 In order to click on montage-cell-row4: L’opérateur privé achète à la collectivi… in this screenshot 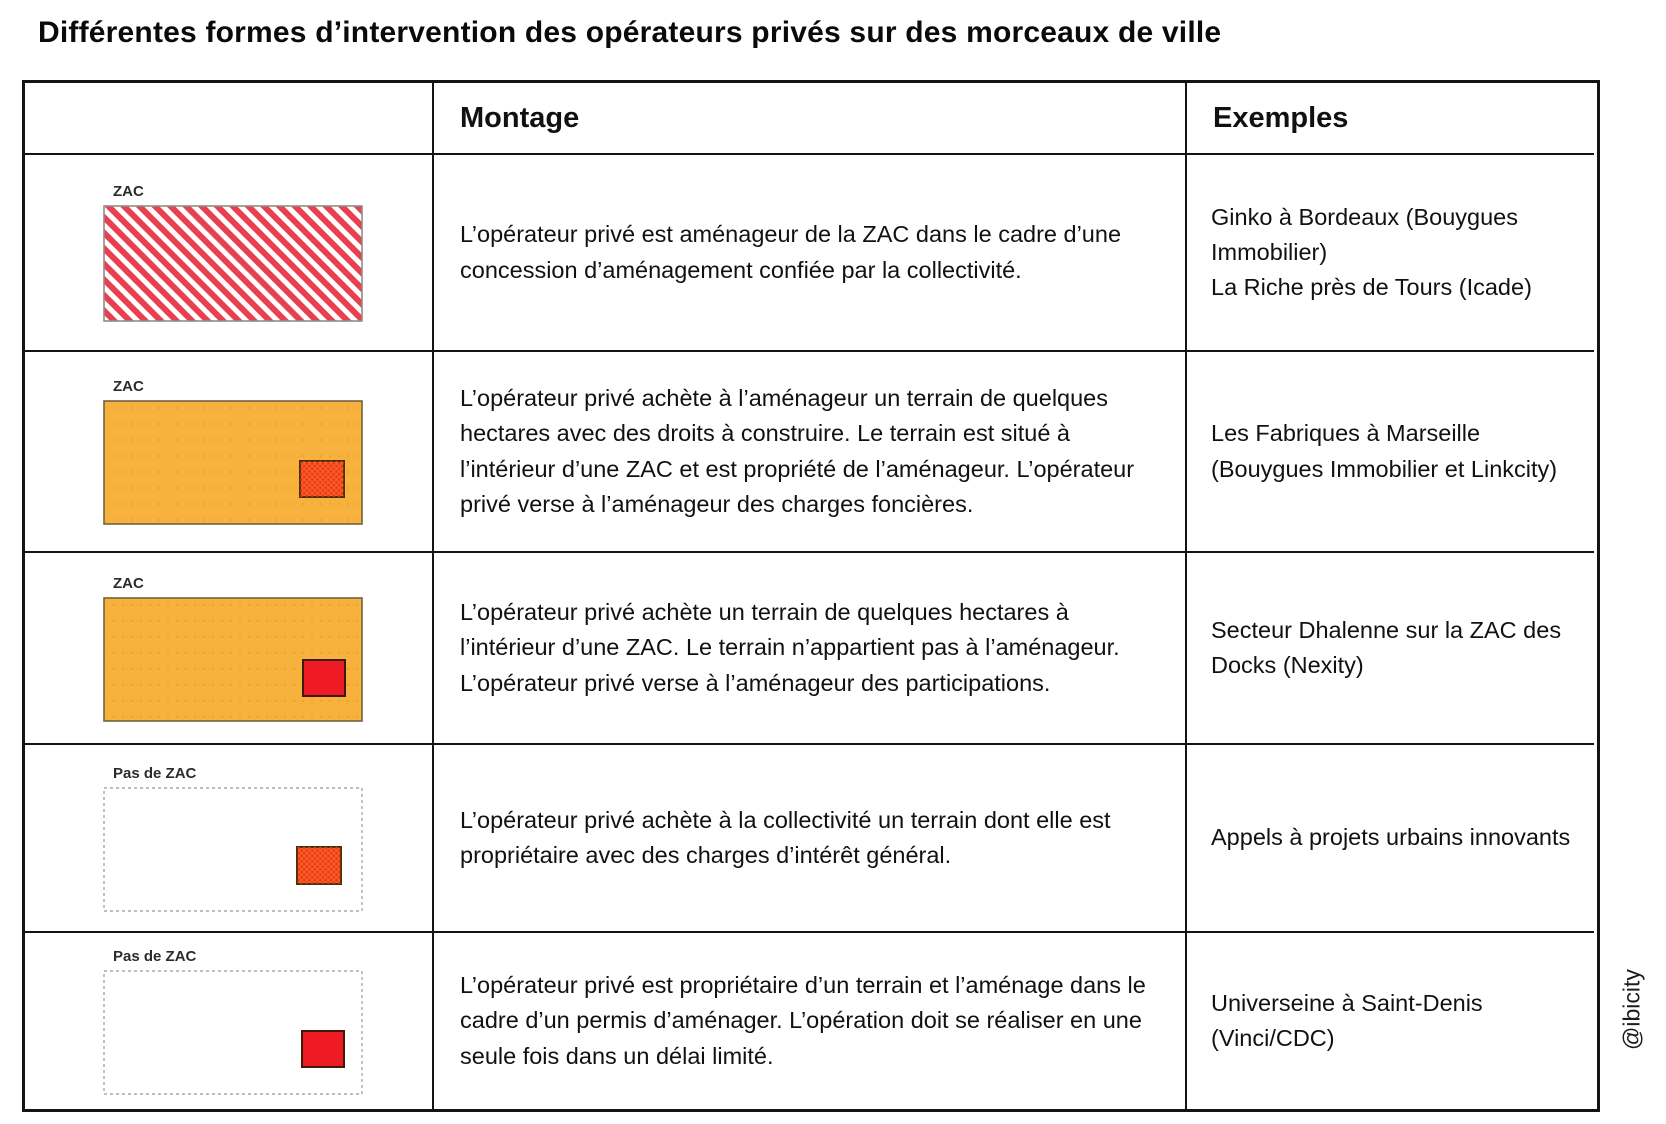, I will do `click(810, 839)`.